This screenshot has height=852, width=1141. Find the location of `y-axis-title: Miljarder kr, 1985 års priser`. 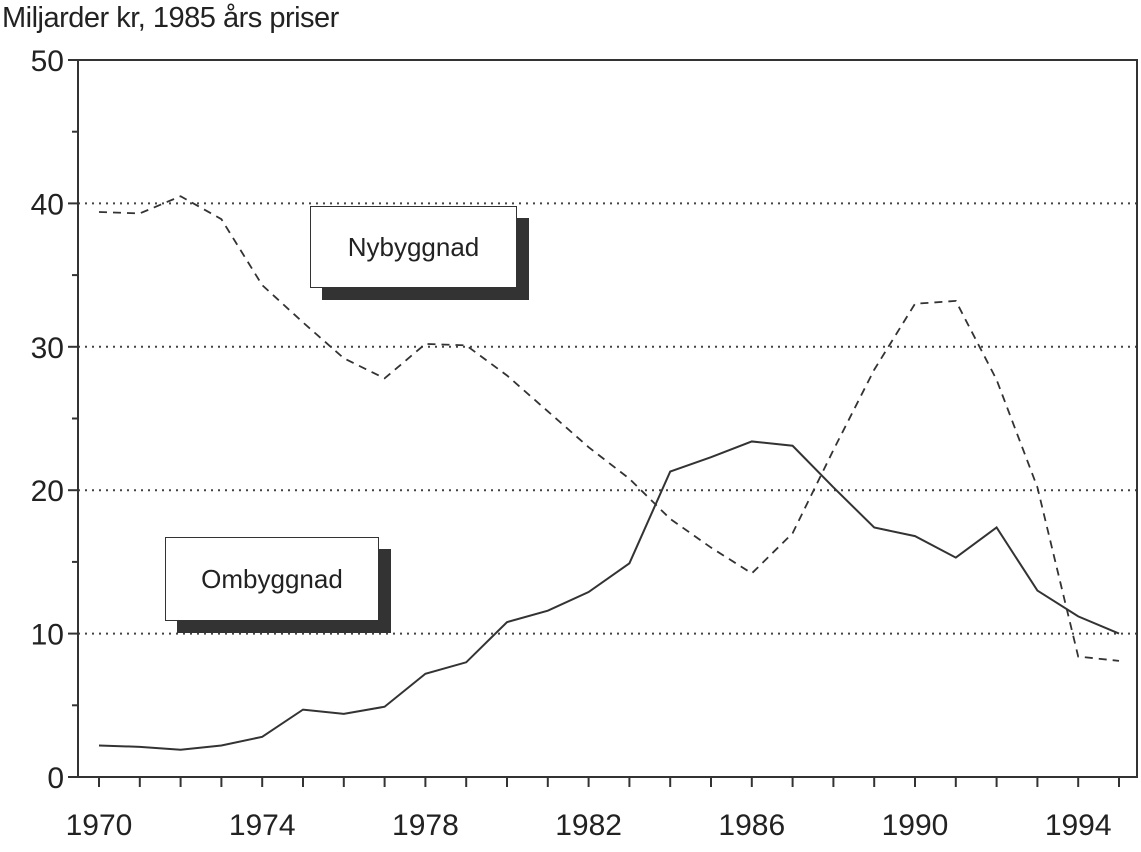

y-axis-title: Miljarder kr, 1985 års priser is located at coordinates (170, 18).